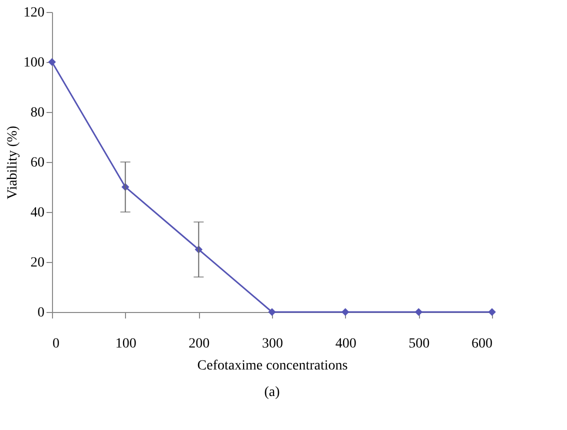 This screenshot has height=430, width=567. What do you see at coordinates (37, 113) in the screenshot?
I see `y-tick-label: 80` at bounding box center [37, 113].